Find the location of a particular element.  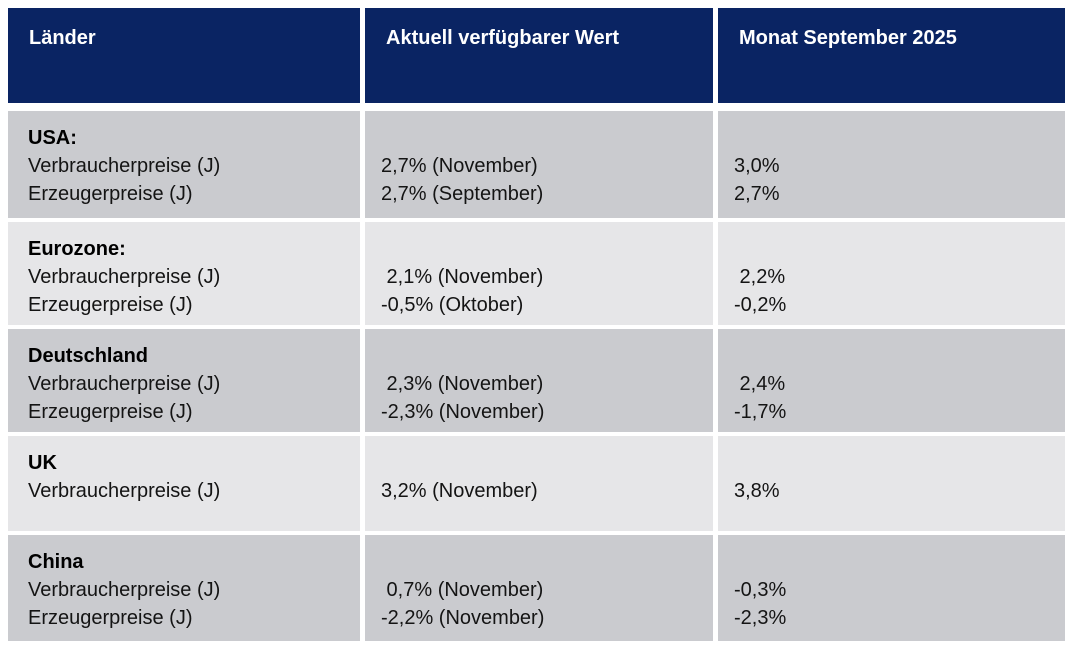

price-value: 2,7% (November) is located at coordinates (459, 166).